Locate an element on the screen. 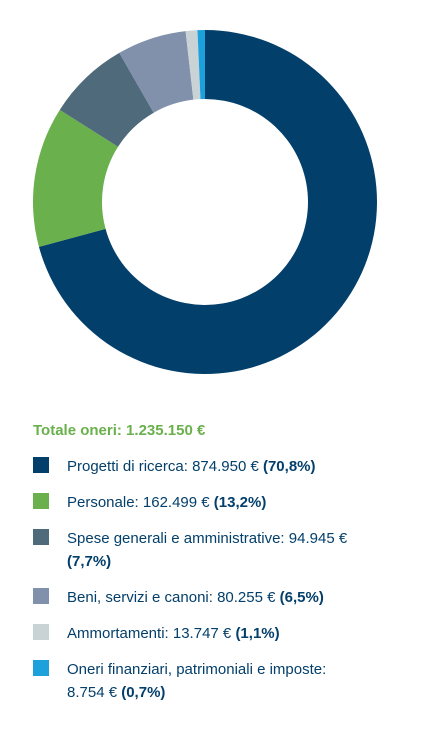  amount-label: 162.499 € is located at coordinates (176, 502).